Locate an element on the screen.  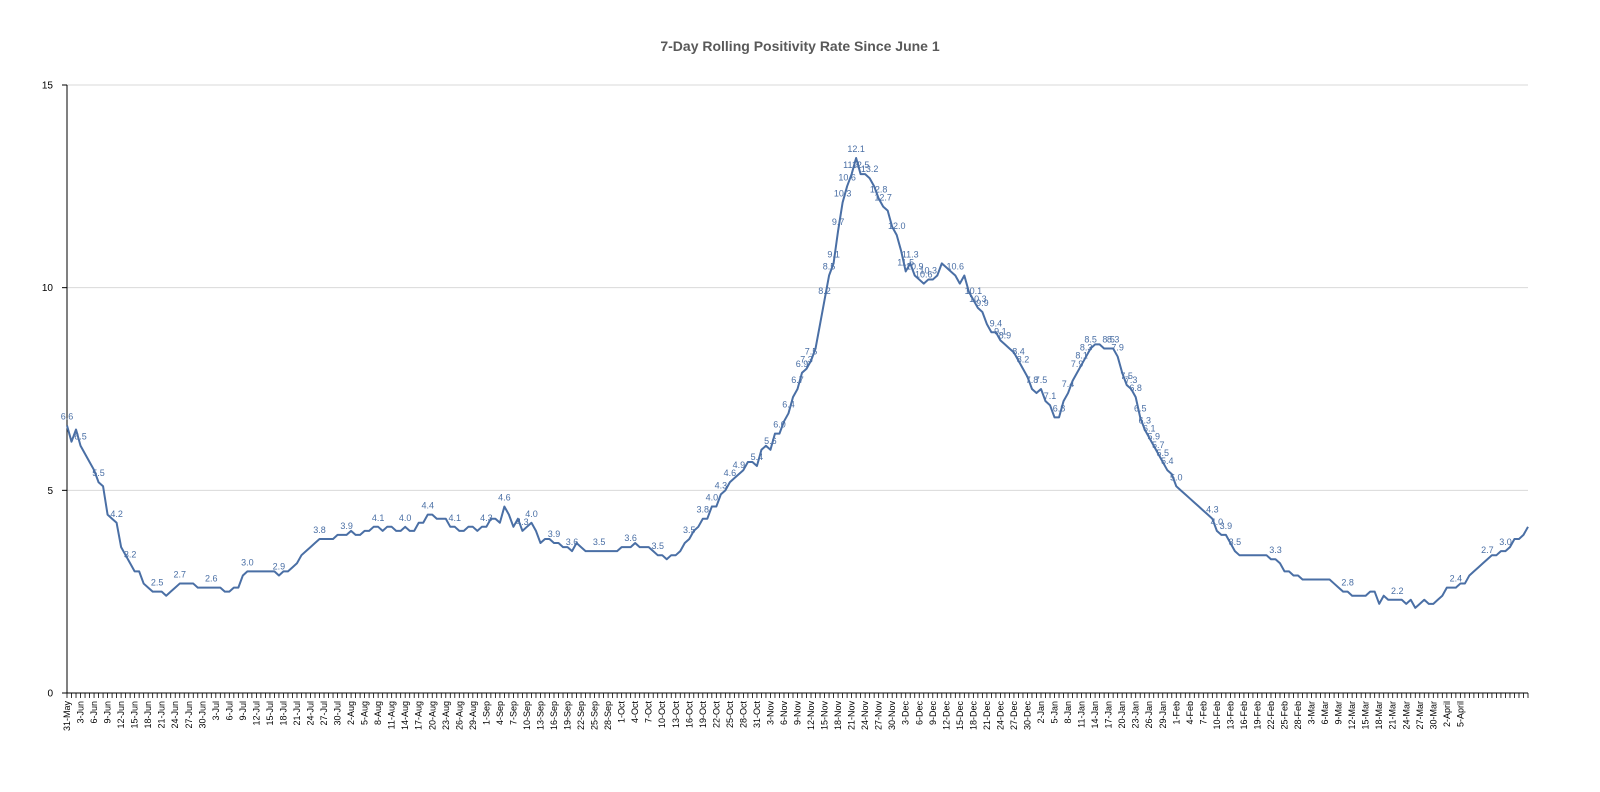
data-label: 3.6 is located at coordinates (630, 538).